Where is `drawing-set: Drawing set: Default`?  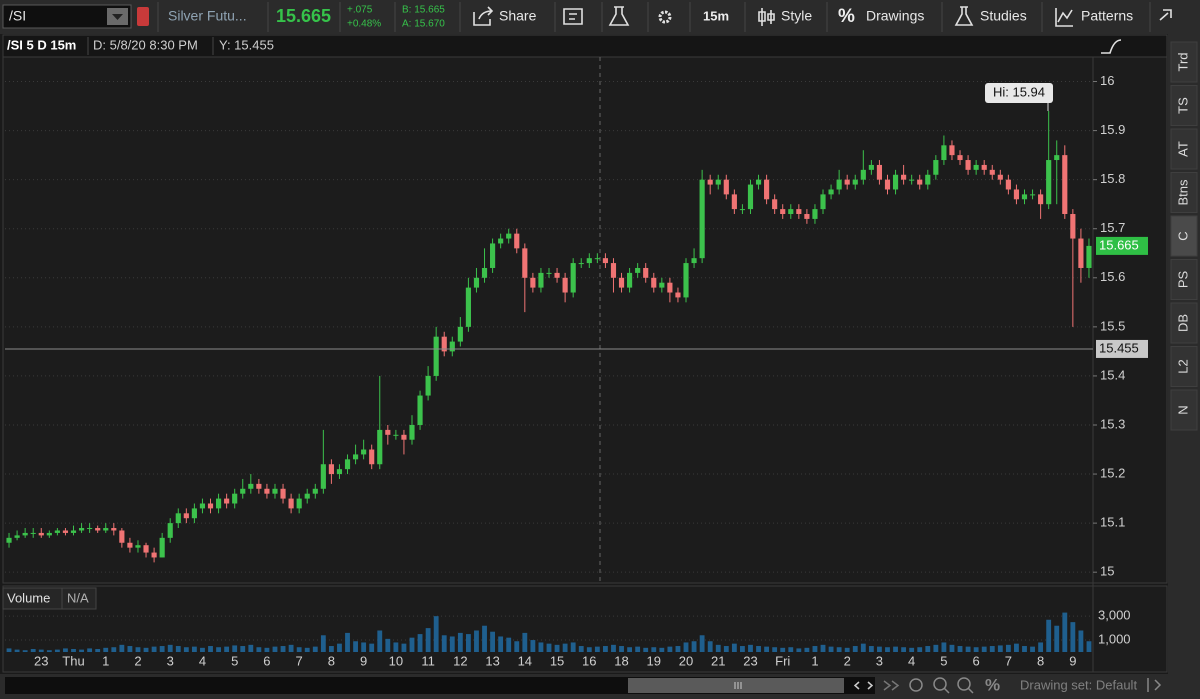
drawing-set: Drawing set: Default is located at coordinates (1078, 684).